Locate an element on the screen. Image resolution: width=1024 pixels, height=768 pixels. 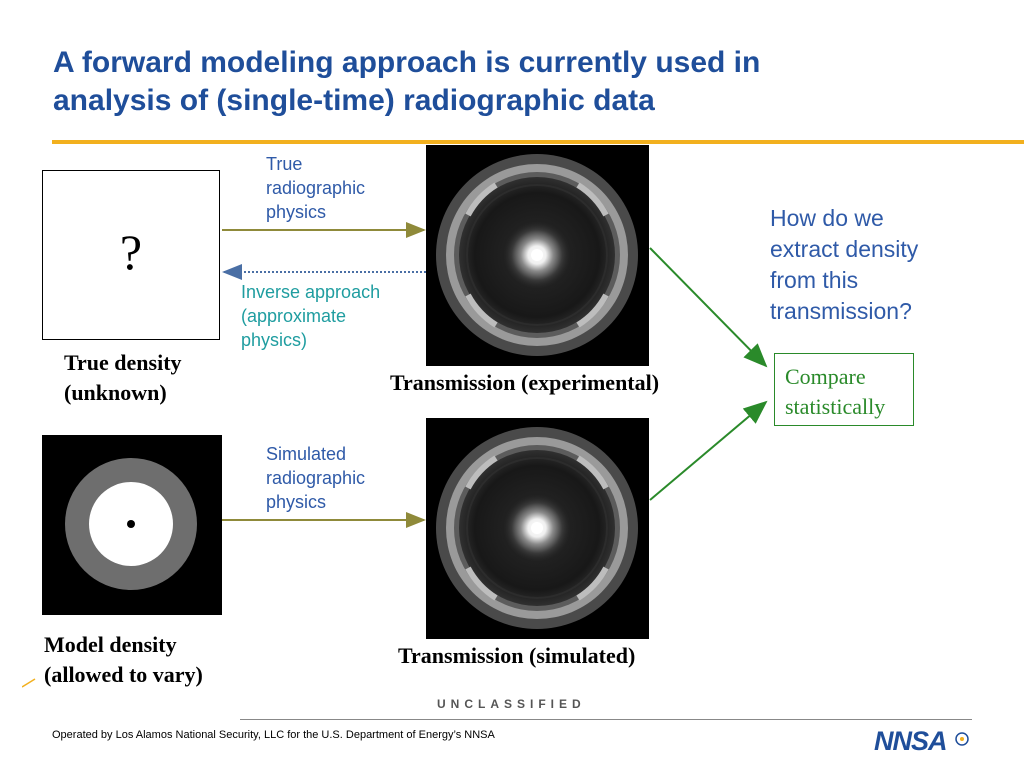
compare-line-2: statistically is located at coordinates (835, 406).